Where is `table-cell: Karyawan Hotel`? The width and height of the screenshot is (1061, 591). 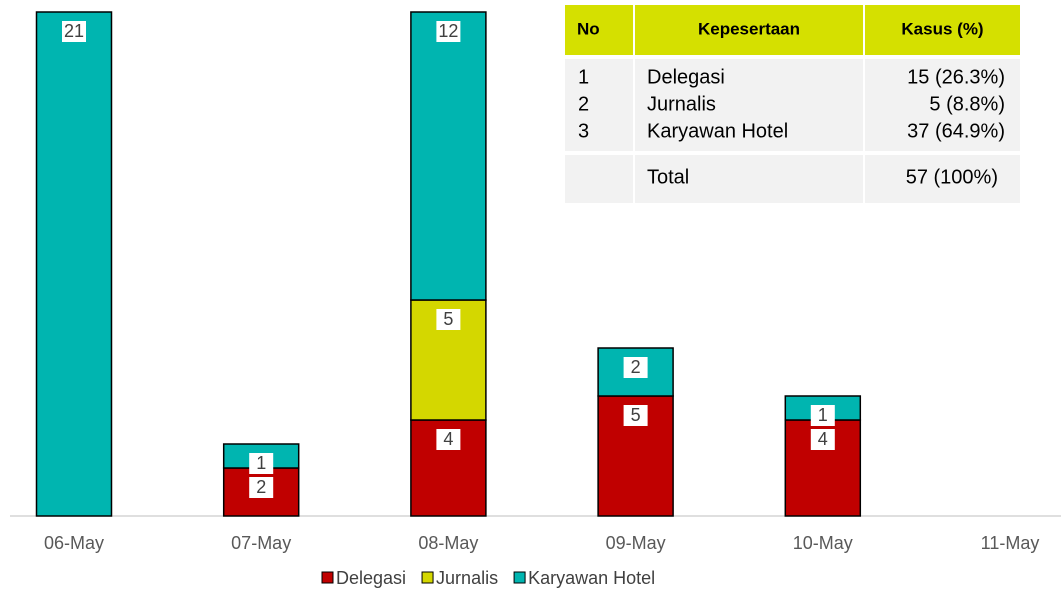 table-cell: Karyawan Hotel is located at coordinates (717, 131).